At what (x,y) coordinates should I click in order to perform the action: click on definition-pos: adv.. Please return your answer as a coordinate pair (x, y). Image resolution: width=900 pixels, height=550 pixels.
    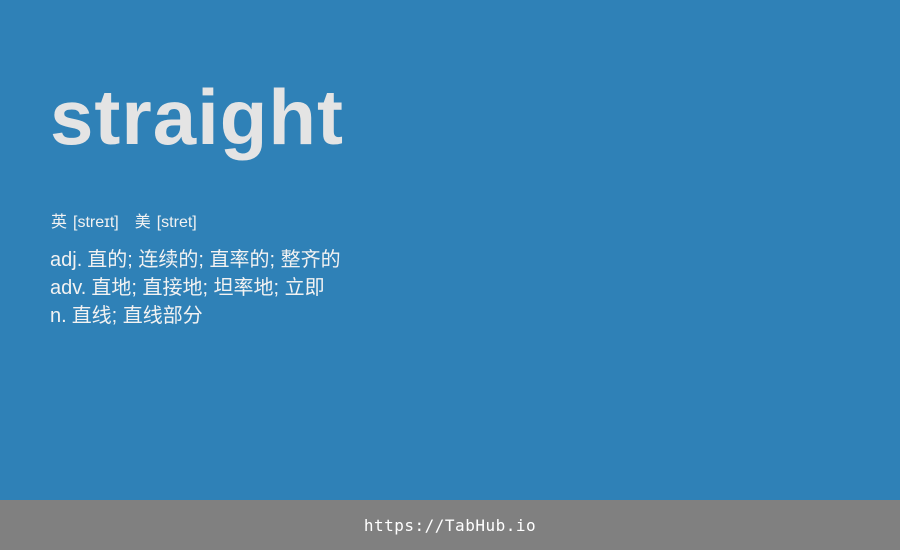
    Looking at the image, I should click on (68, 288).